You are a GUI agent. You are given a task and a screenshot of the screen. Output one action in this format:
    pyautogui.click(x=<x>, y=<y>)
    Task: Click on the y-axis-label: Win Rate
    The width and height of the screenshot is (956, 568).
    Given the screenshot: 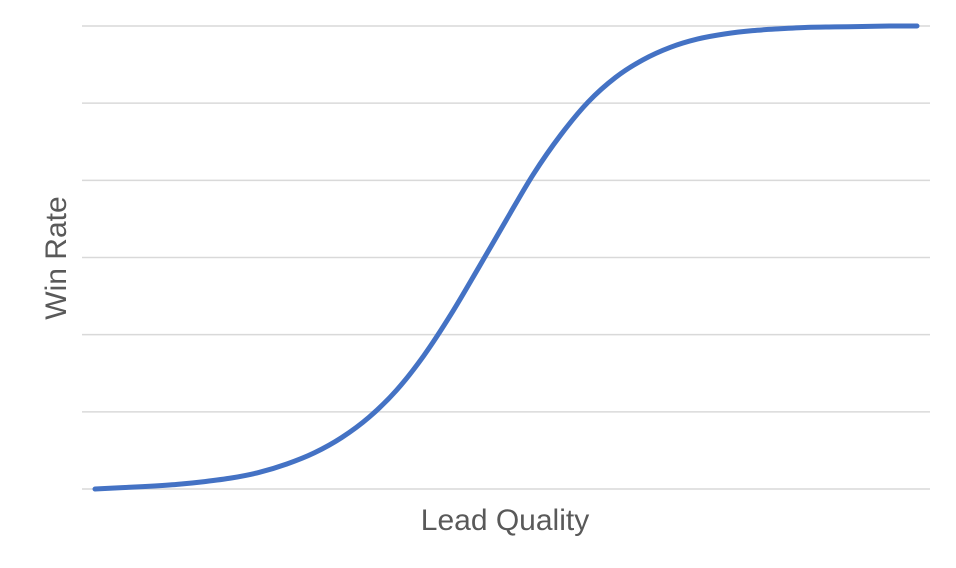 What is the action you would take?
    pyautogui.click(x=56, y=257)
    